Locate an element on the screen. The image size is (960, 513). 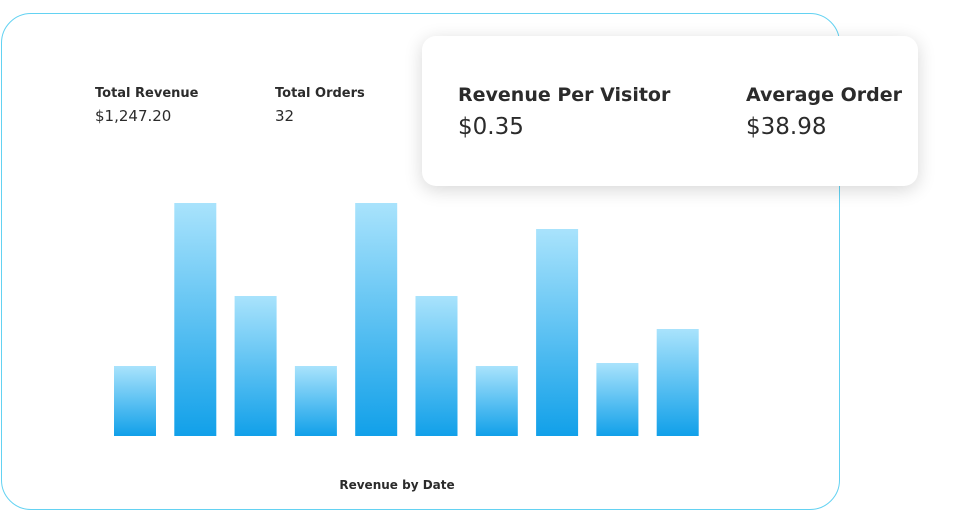
highlight-stat: Average Order $38.98 is located at coordinates (824, 112).